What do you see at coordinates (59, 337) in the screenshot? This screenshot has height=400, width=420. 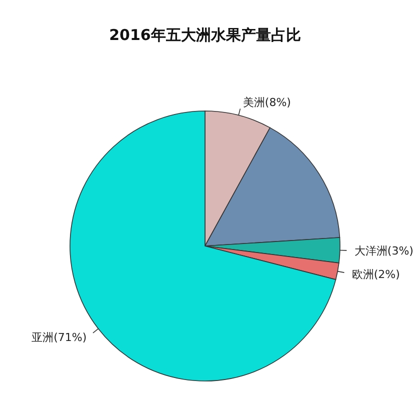 I see `slice-label: 亚洲(71%)` at bounding box center [59, 337].